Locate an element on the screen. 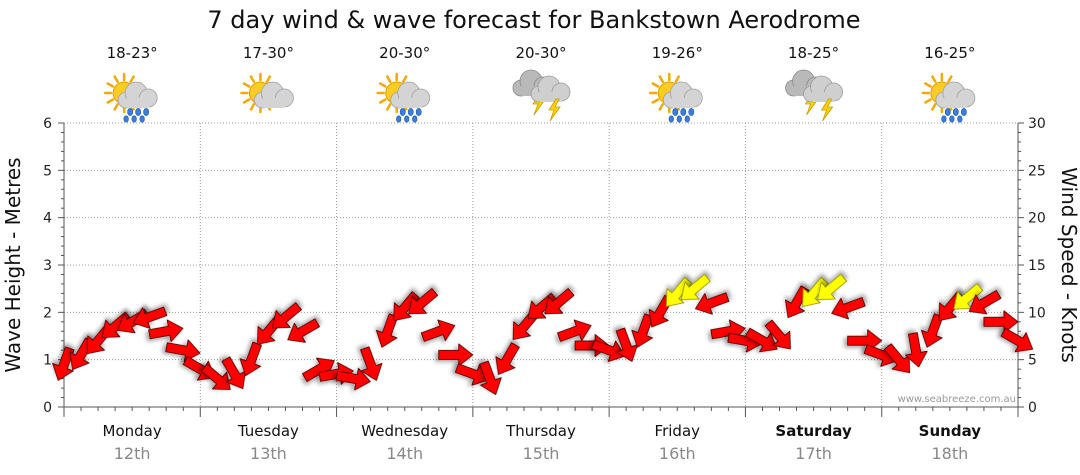  temperature-label: 16-25° is located at coordinates (949, 53).